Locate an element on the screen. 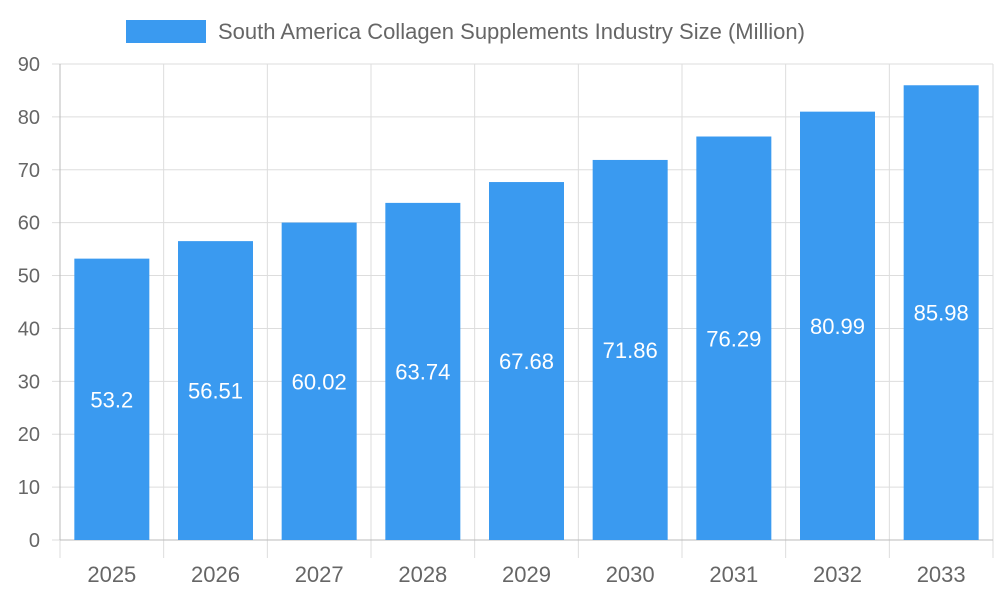  y-tick-label: 80 is located at coordinates (29, 118).